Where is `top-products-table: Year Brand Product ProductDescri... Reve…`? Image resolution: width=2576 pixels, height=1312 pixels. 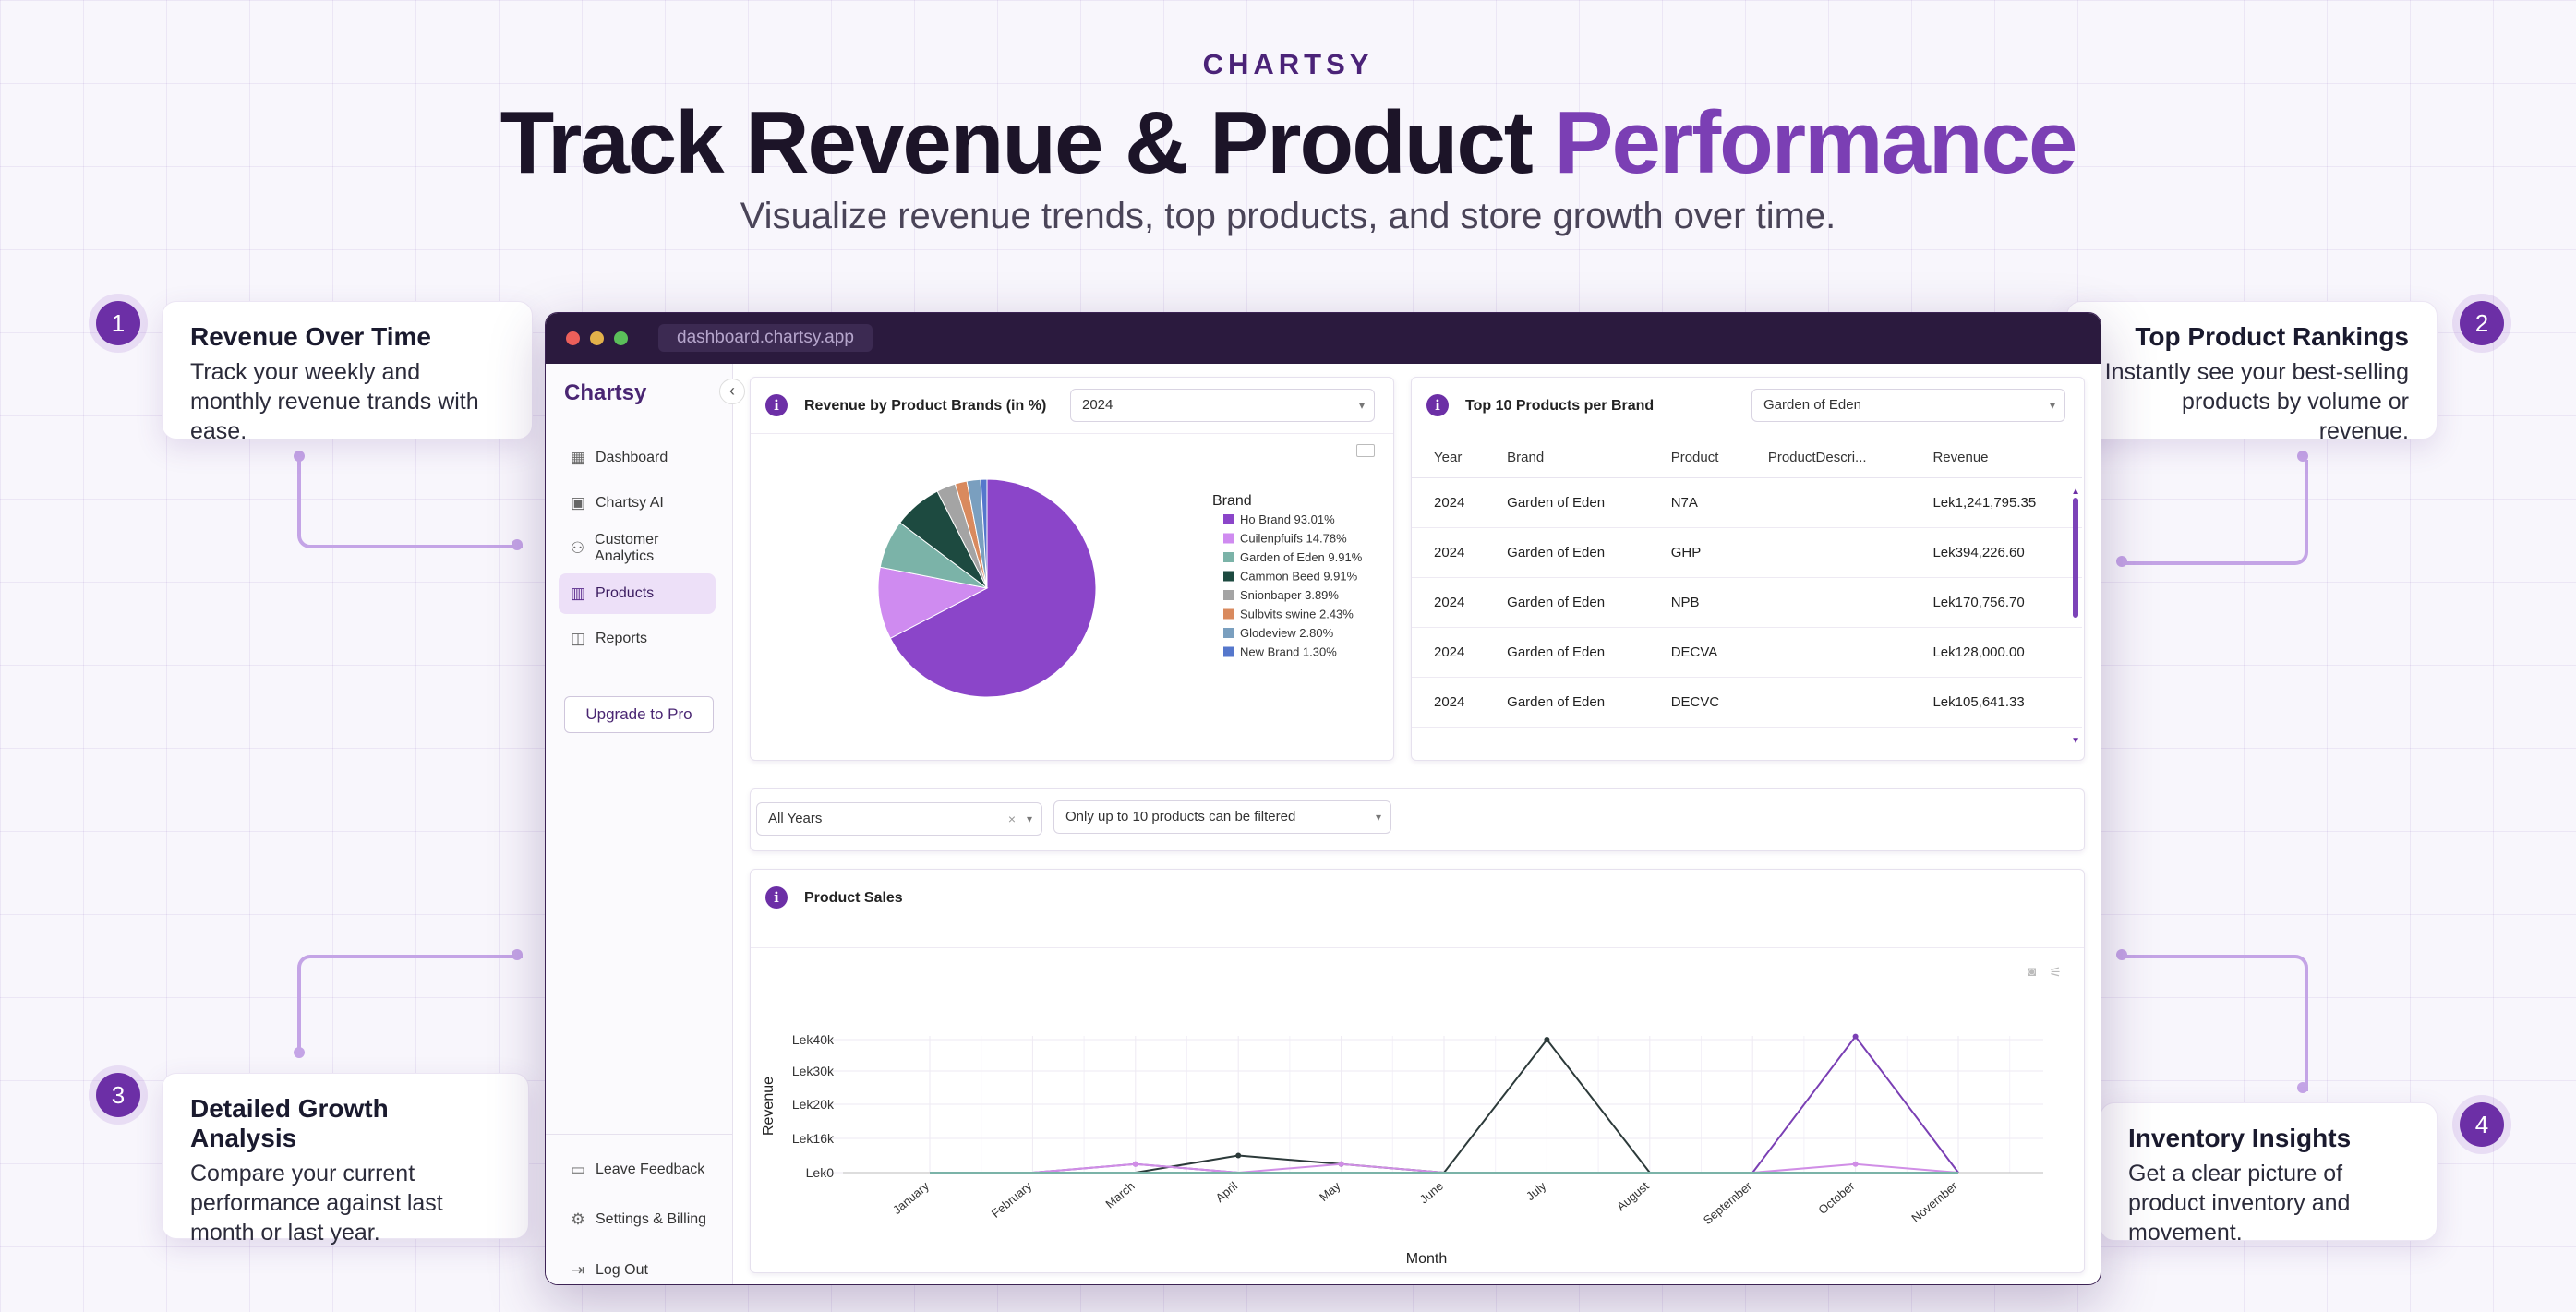 top-products-table: Year Brand Product ProductDescri... Reve… is located at coordinates (1747, 582).